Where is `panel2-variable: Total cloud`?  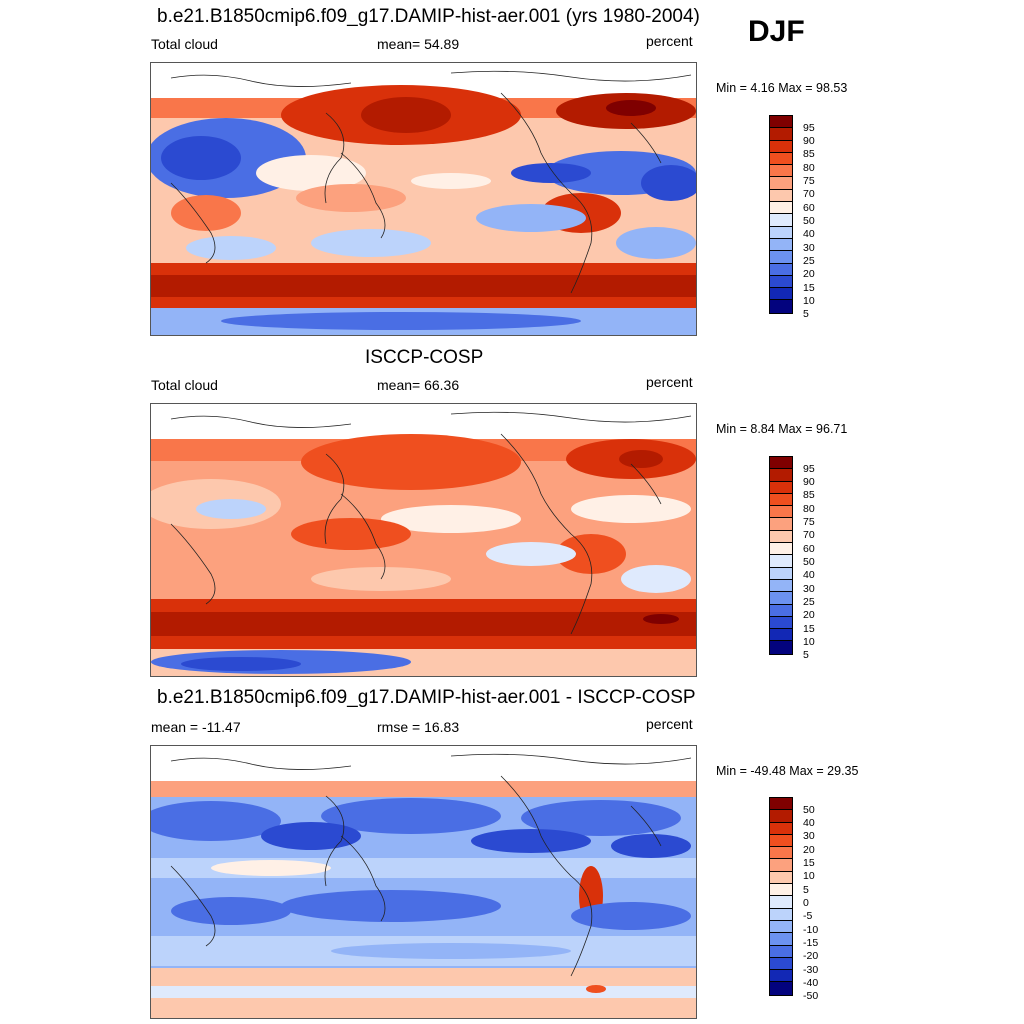
panel2-variable: Total cloud is located at coordinates (184, 385).